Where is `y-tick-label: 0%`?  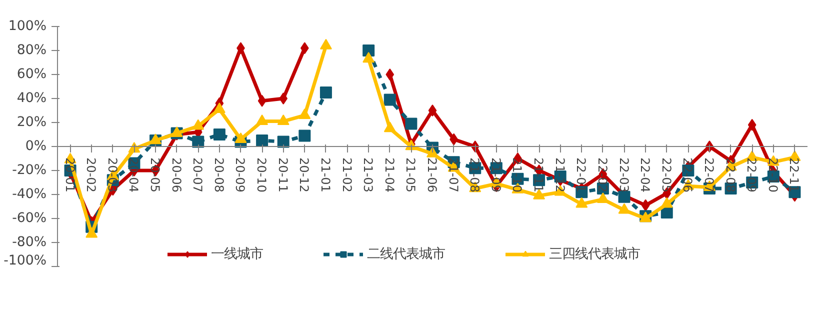
y-tick-label: 0% is located at coordinates (36, 146).